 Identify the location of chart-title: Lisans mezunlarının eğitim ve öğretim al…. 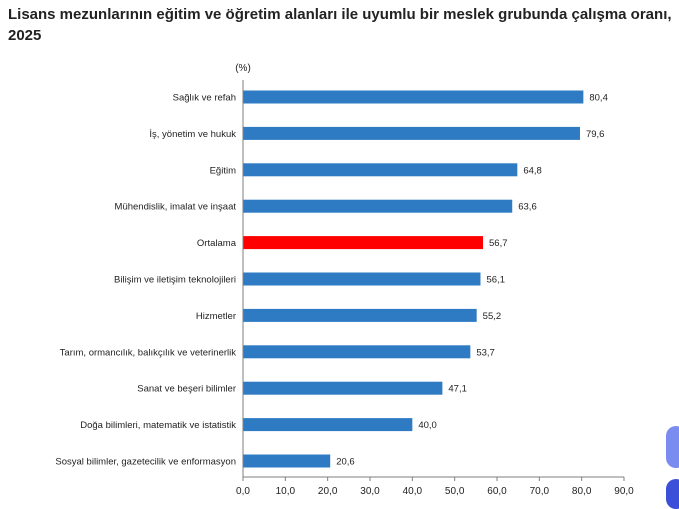
(340, 25).